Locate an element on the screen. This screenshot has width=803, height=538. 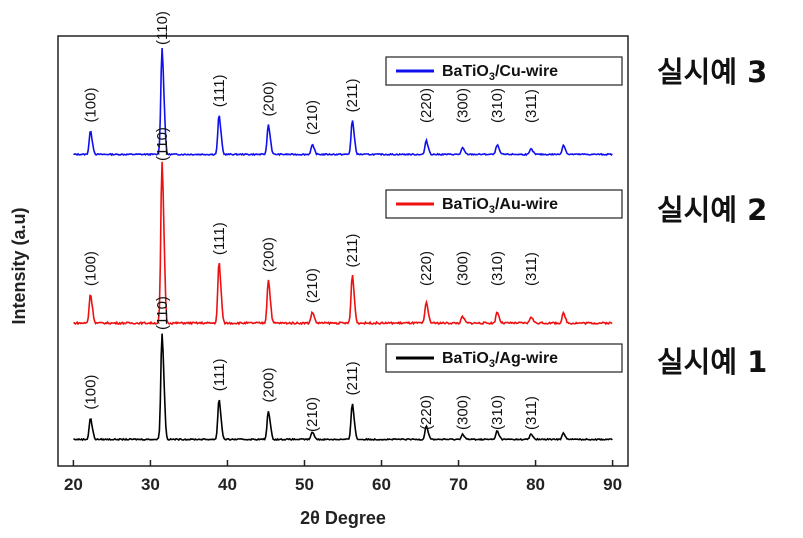
legend-label: BaTiO3/Cu-wire is located at coordinates (500, 73).